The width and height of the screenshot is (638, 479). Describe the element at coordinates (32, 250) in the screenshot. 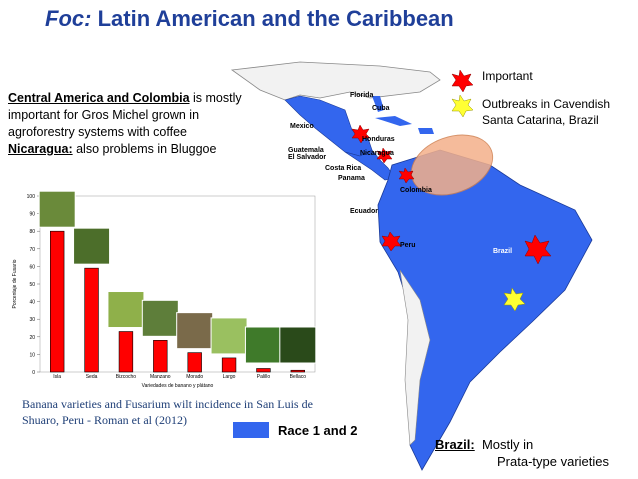

I see `y-tick-label: 70` at that location.